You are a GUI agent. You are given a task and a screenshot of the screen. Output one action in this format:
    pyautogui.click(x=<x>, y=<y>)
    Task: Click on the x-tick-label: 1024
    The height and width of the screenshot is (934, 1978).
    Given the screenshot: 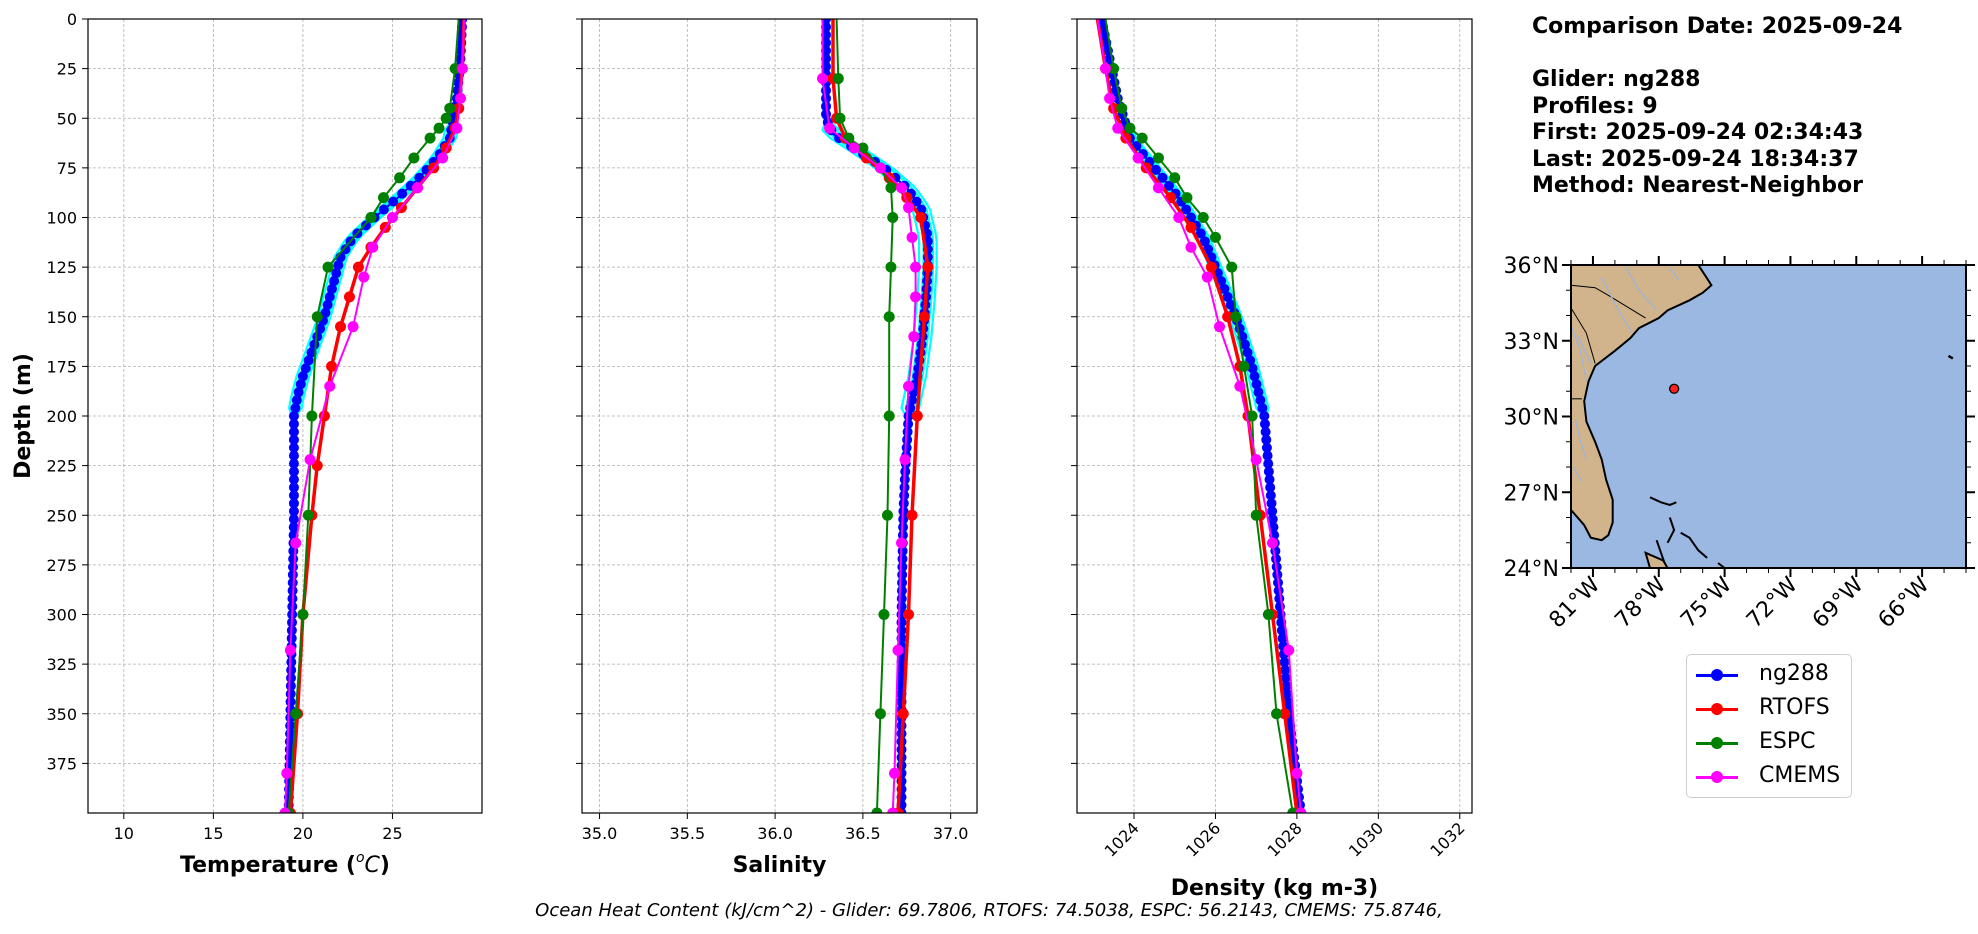 What is the action you would take?
    pyautogui.click(x=1122, y=839)
    